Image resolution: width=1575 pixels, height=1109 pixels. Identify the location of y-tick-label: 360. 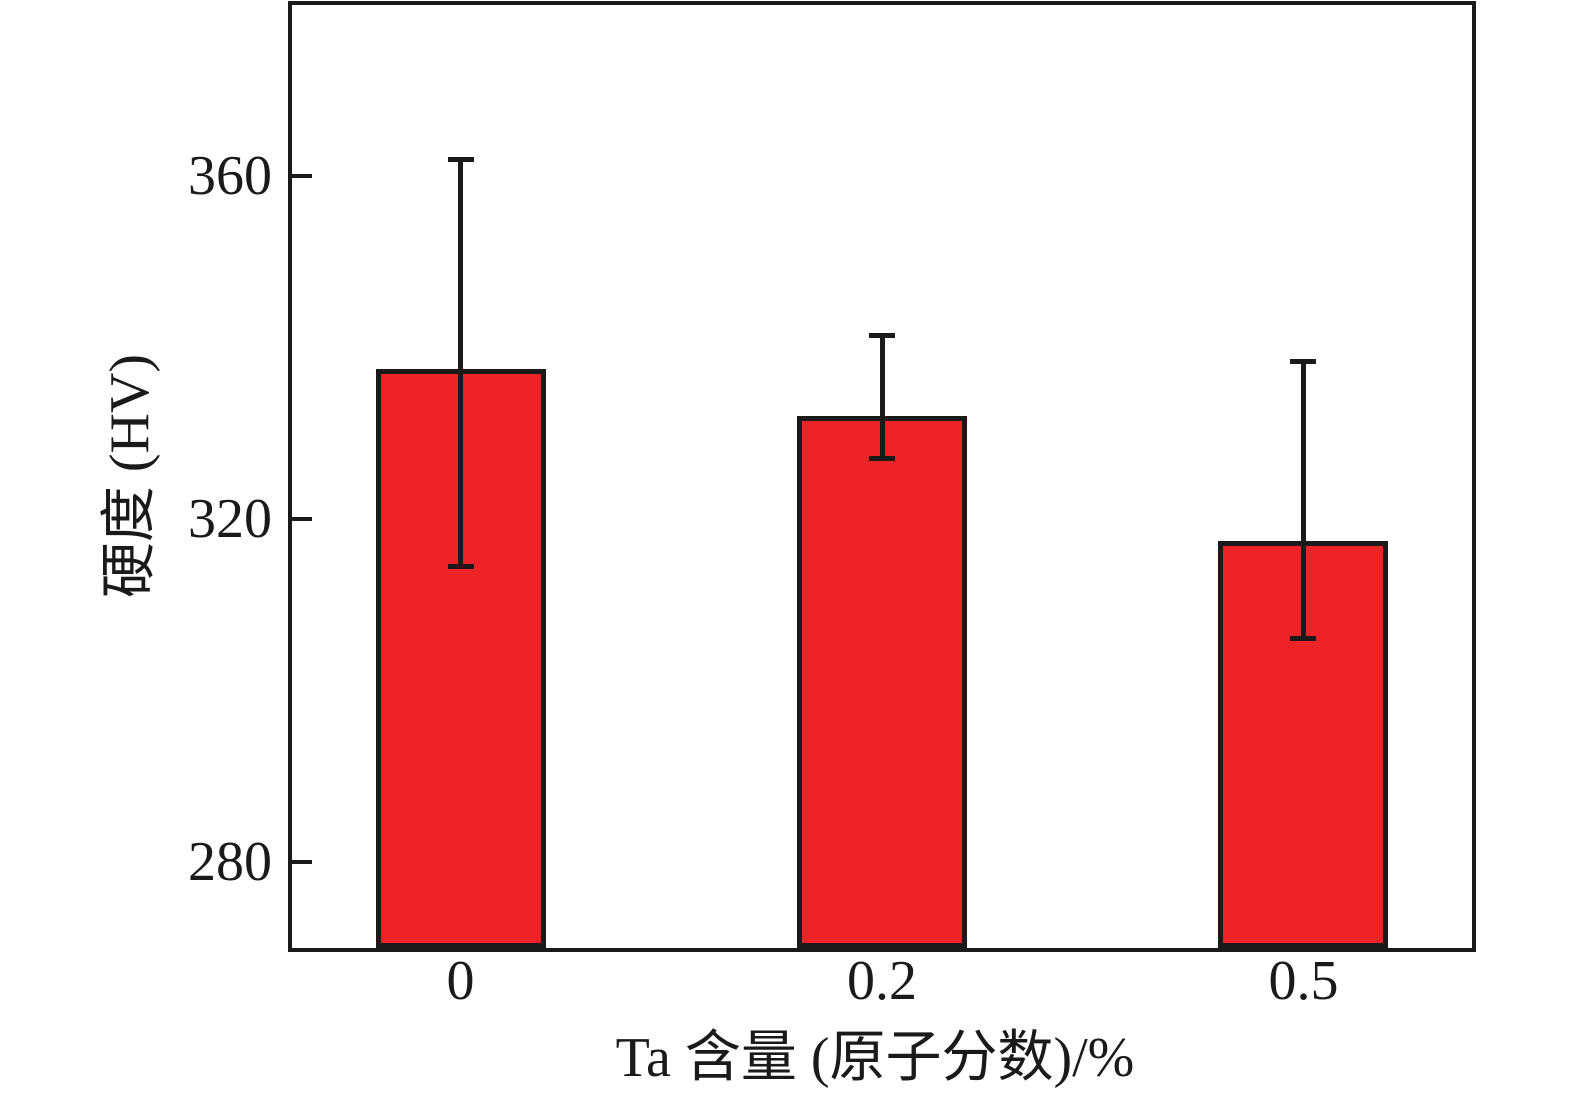
(230, 176).